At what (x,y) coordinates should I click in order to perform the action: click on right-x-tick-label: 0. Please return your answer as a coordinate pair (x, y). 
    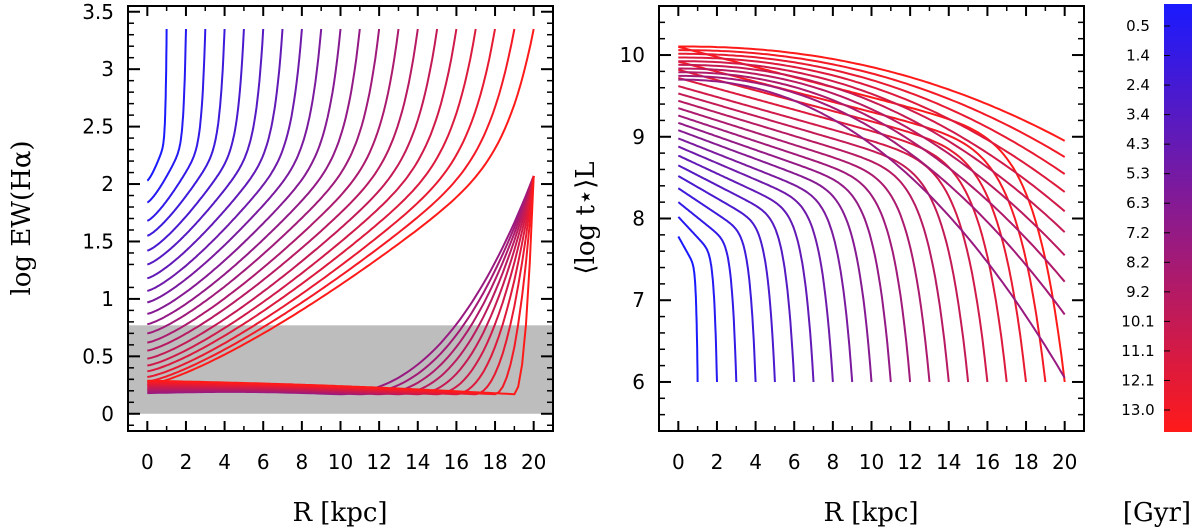
    Looking at the image, I should click on (678, 462).